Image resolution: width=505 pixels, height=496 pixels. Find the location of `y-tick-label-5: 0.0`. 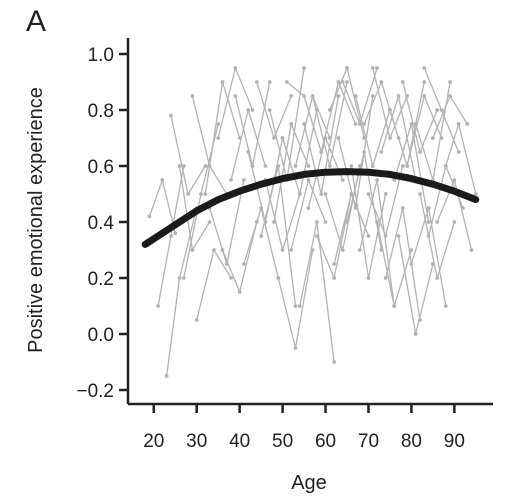

y-tick-label-5: 0.0 is located at coordinates (101, 335).